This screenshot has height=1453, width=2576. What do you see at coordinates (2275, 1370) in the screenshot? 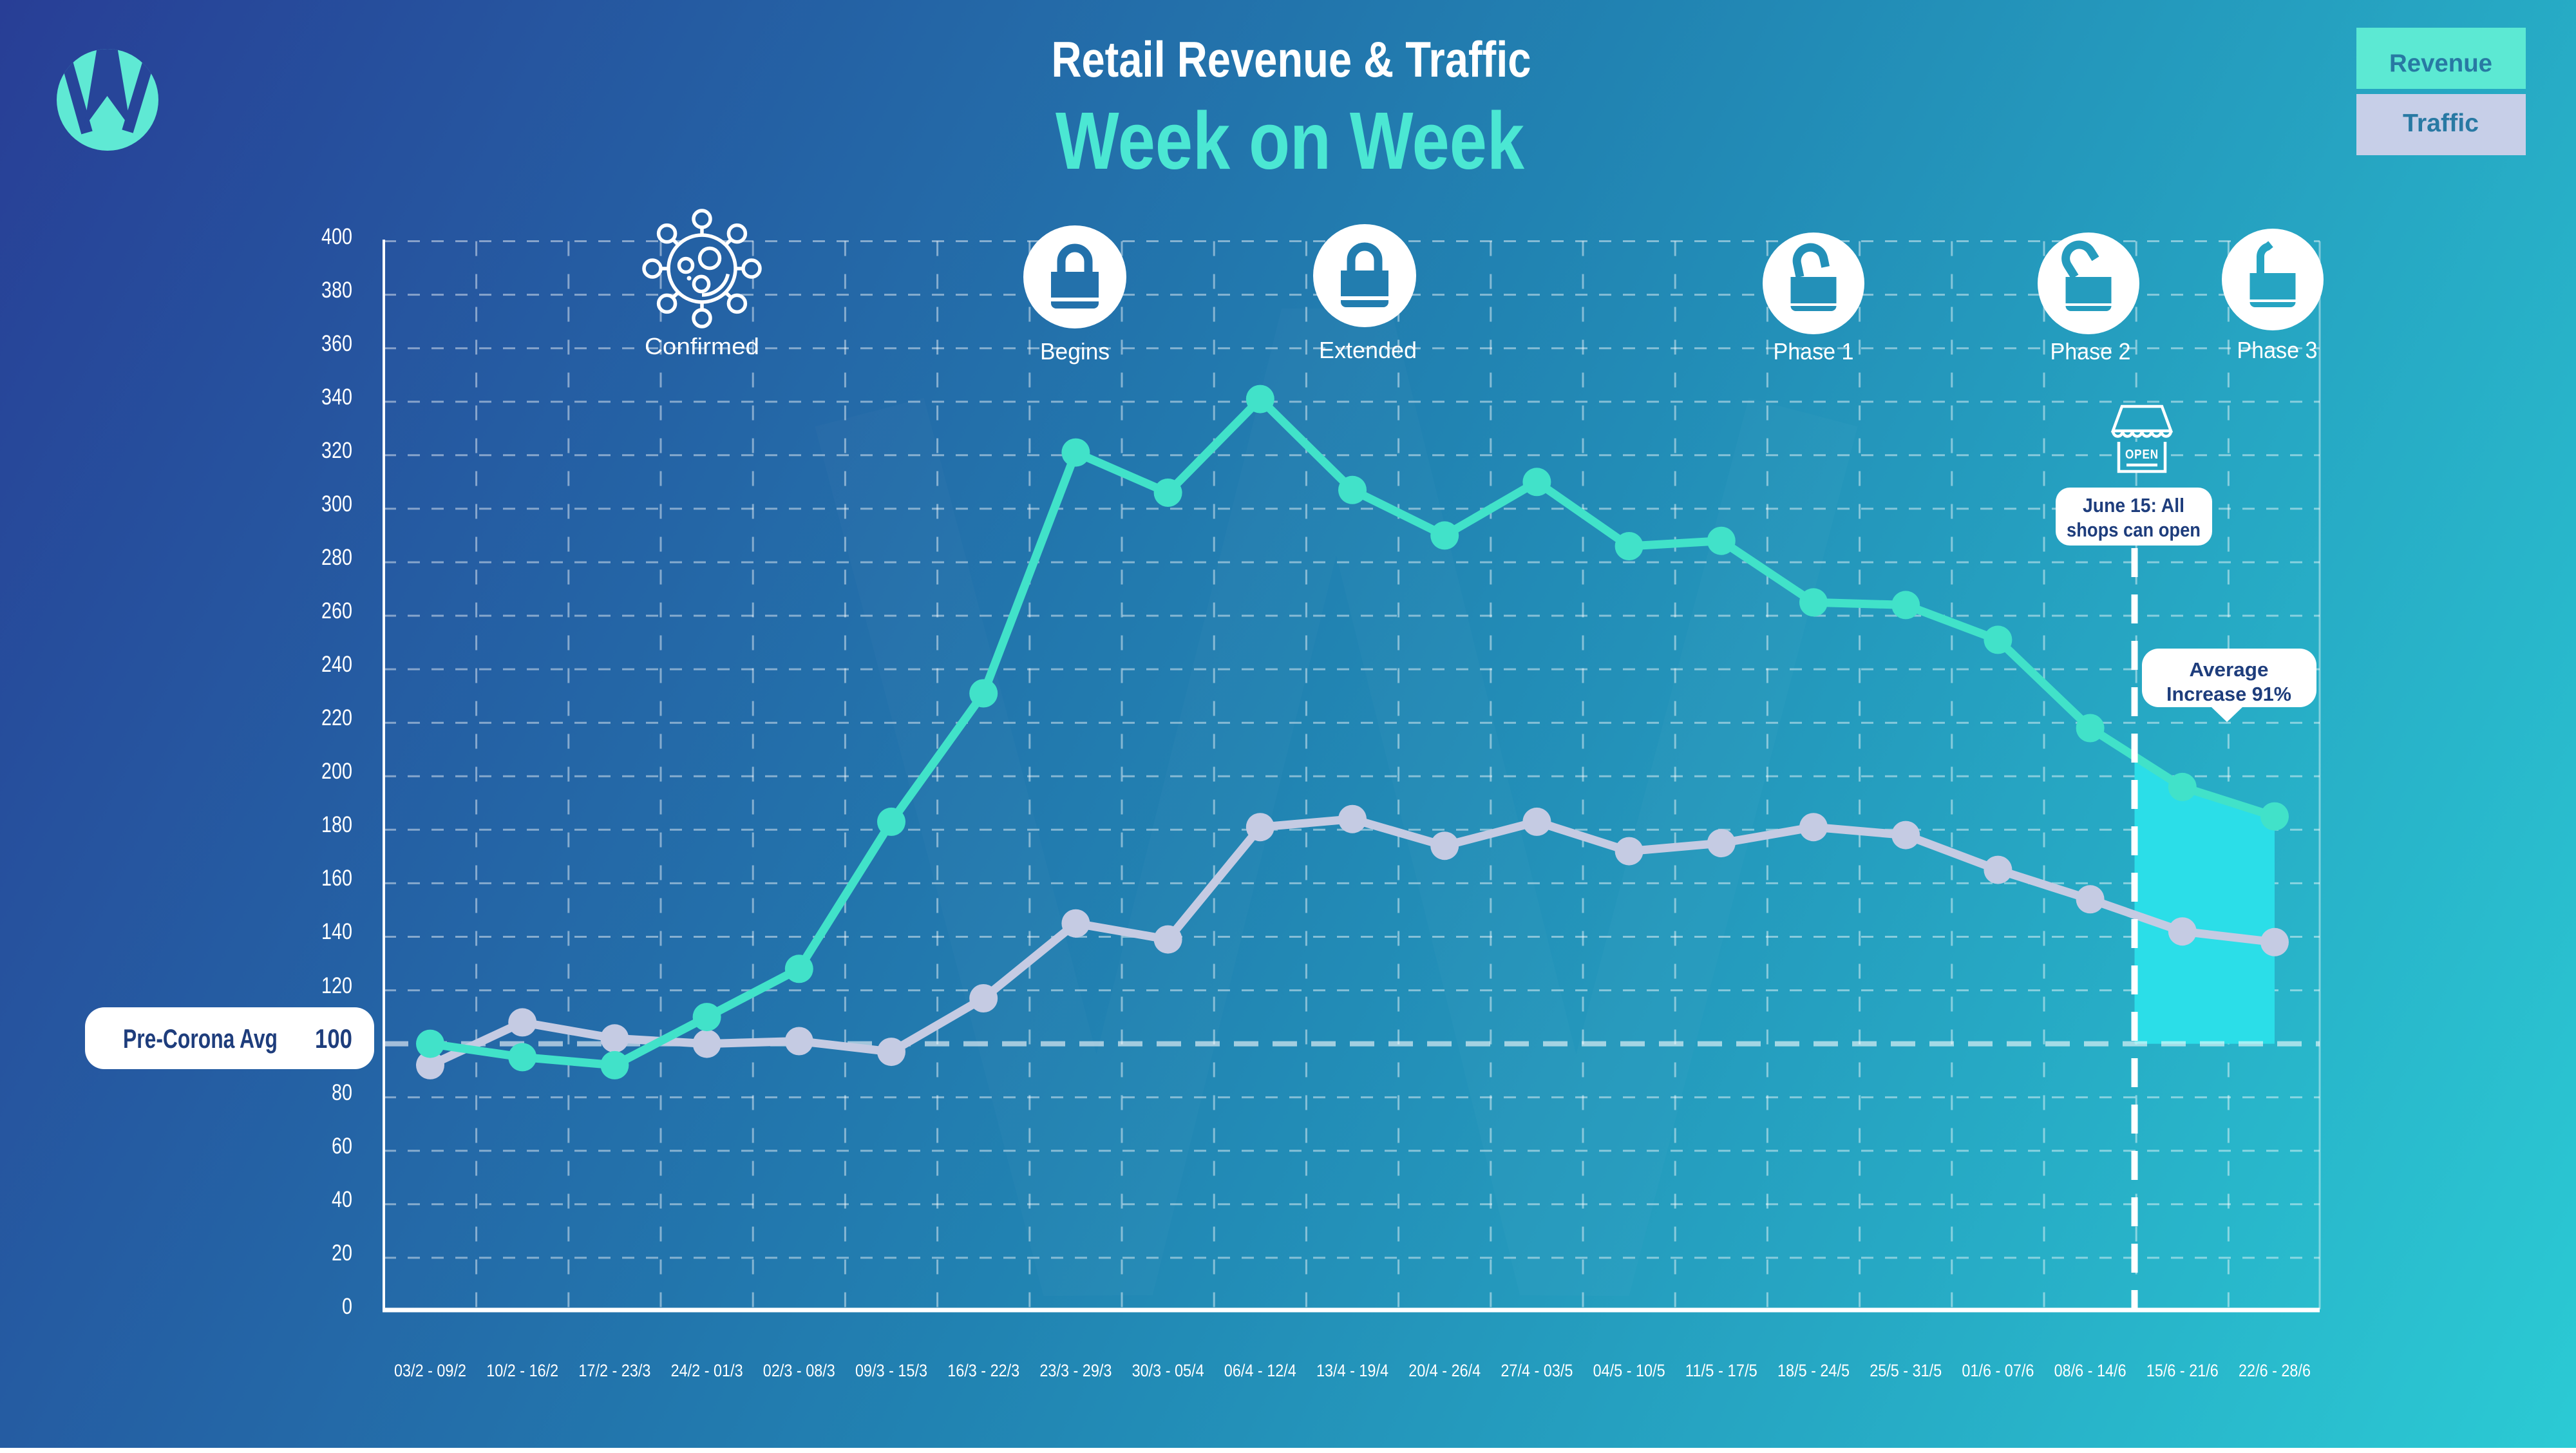
I see `svg-text: 22/6 - 28/6` at bounding box center [2275, 1370].